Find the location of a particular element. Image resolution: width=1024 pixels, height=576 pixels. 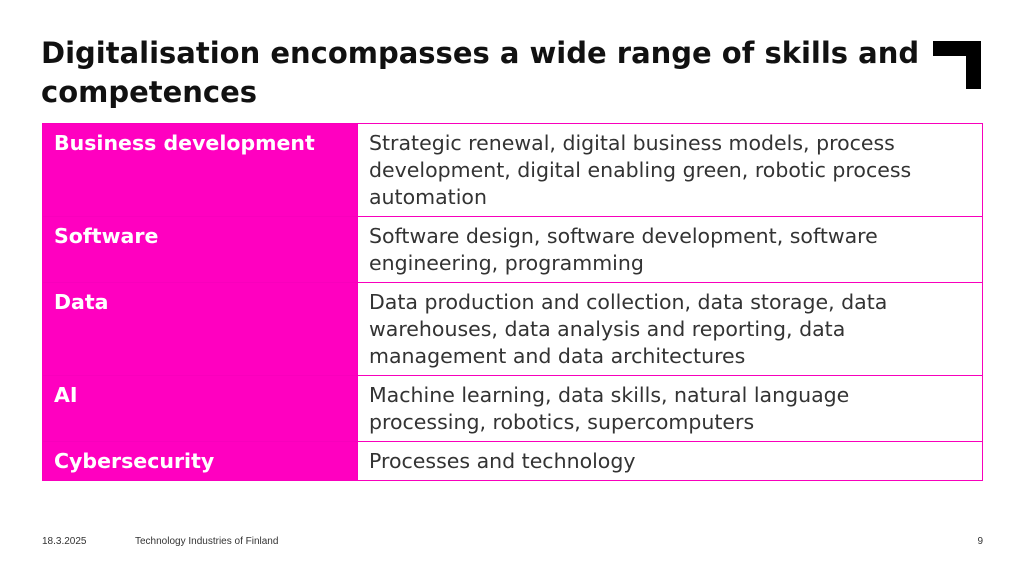

table-row: Cybersecurity Processes and technology is located at coordinates (512, 461).